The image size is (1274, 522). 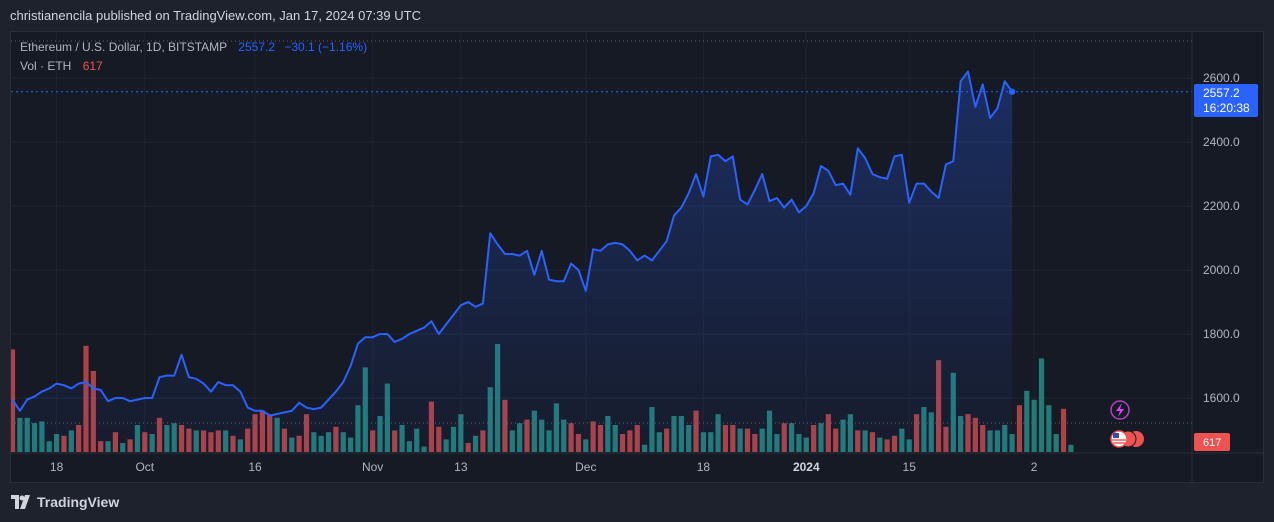 I want to click on y-tick-label: 2600.0, so click(x=1221, y=78).